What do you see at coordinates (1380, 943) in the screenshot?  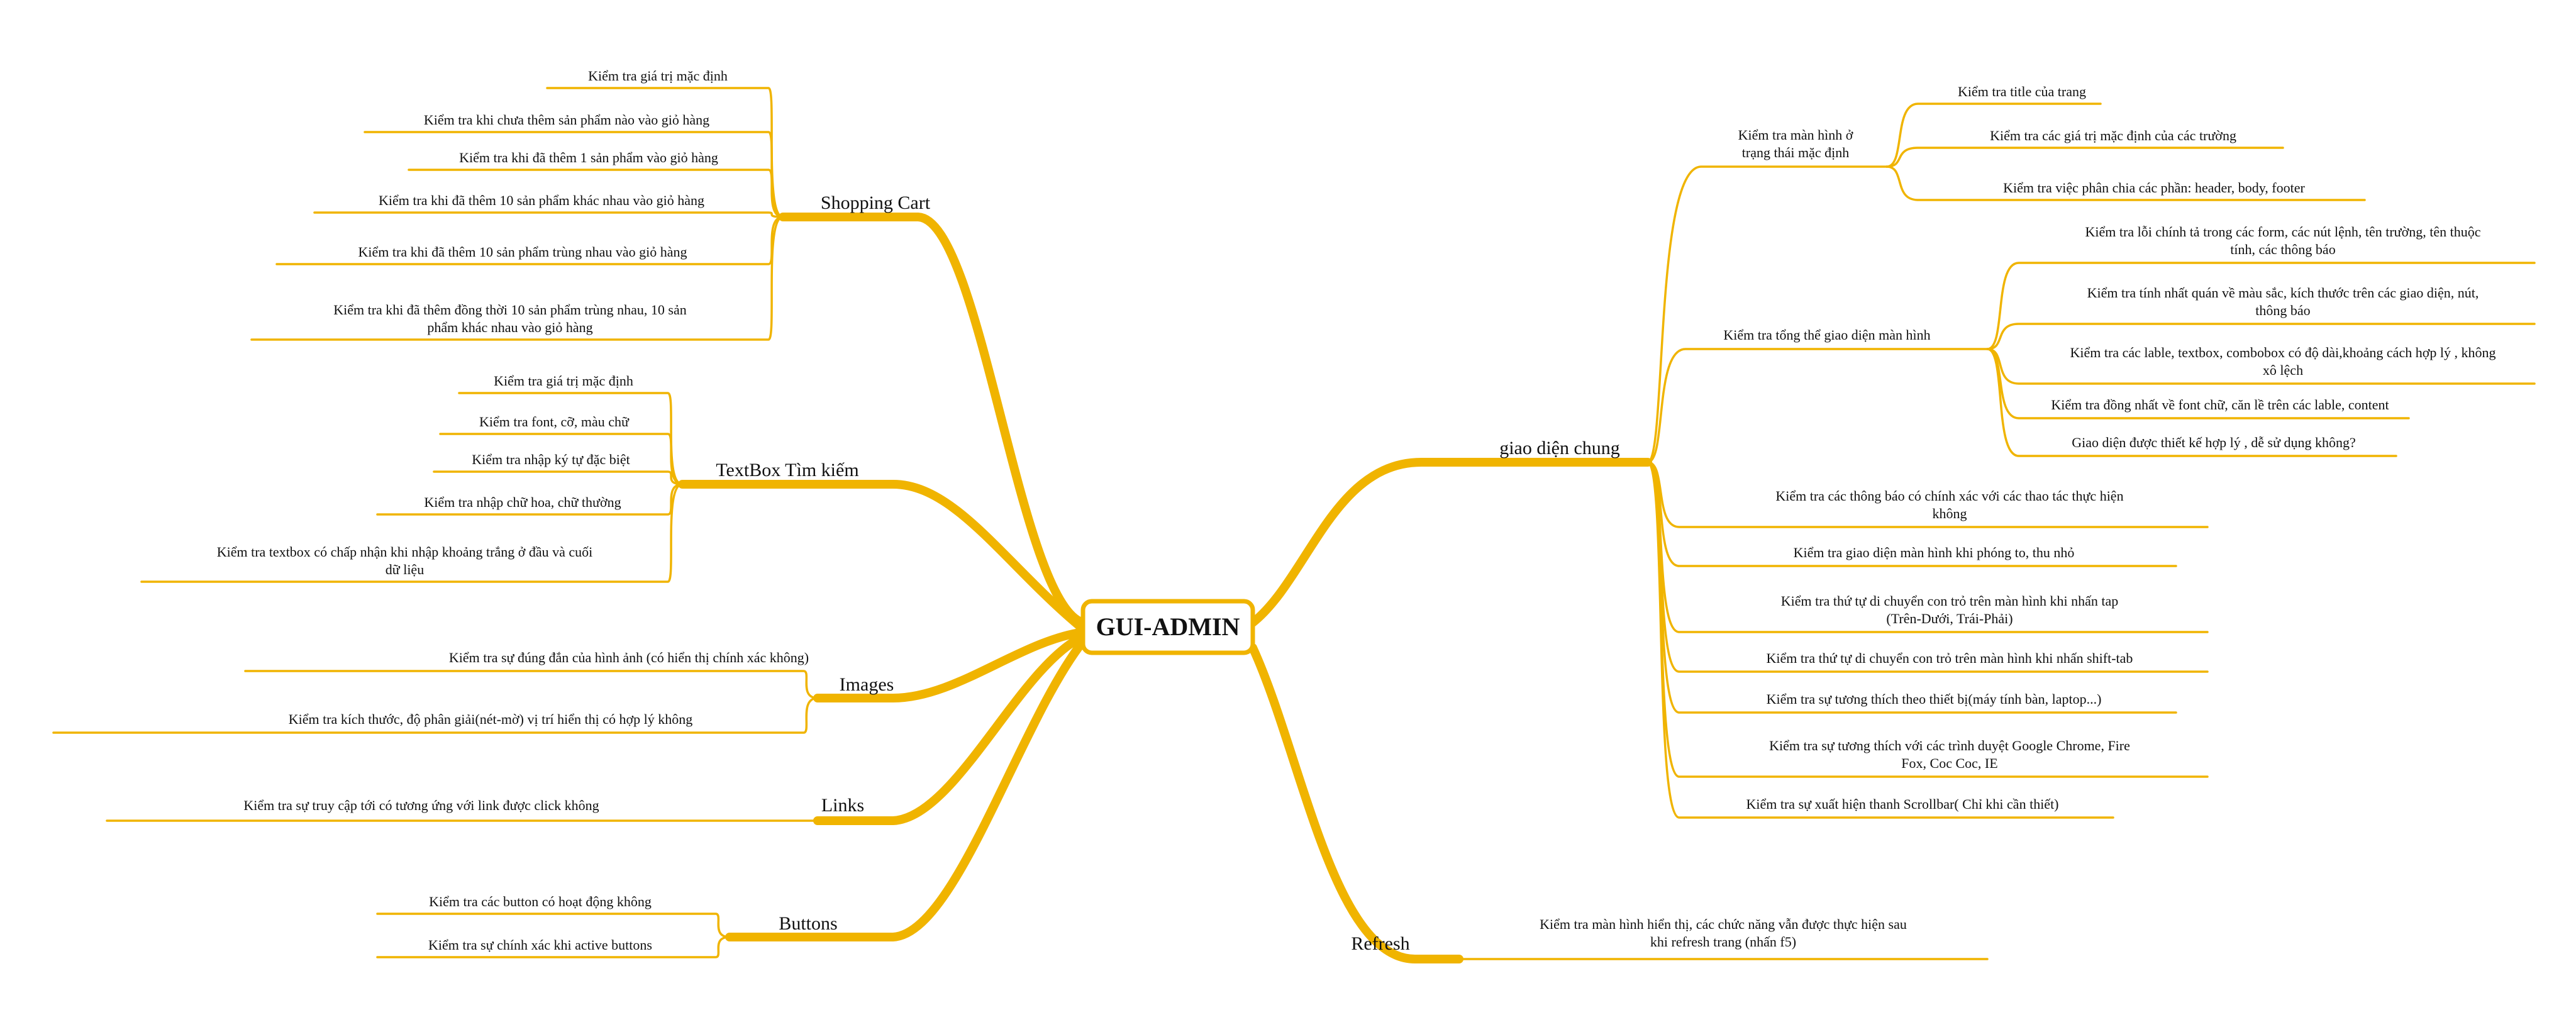 I see `refresh-label: Refresh` at bounding box center [1380, 943].